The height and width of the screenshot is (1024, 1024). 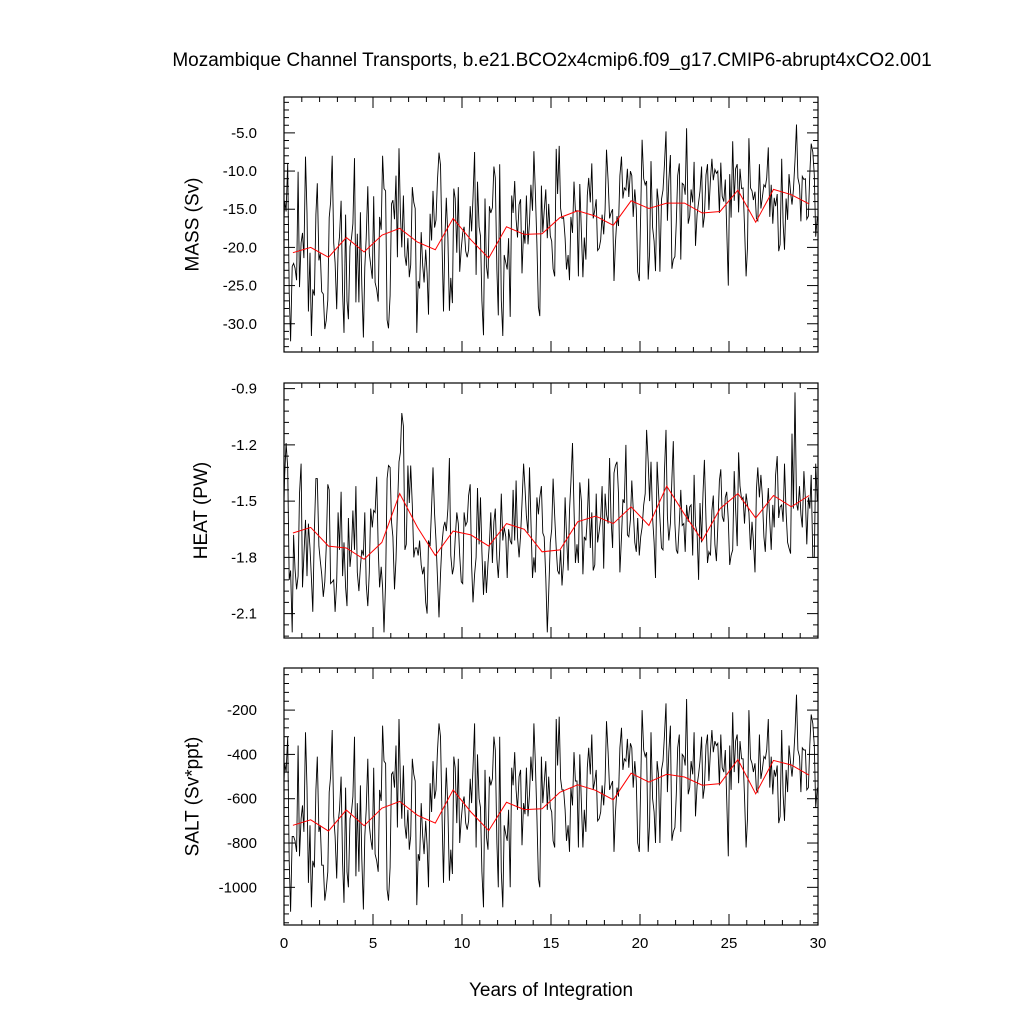 What do you see at coordinates (244, 501) in the screenshot?
I see `y-tick-label: -1.5` at bounding box center [244, 501].